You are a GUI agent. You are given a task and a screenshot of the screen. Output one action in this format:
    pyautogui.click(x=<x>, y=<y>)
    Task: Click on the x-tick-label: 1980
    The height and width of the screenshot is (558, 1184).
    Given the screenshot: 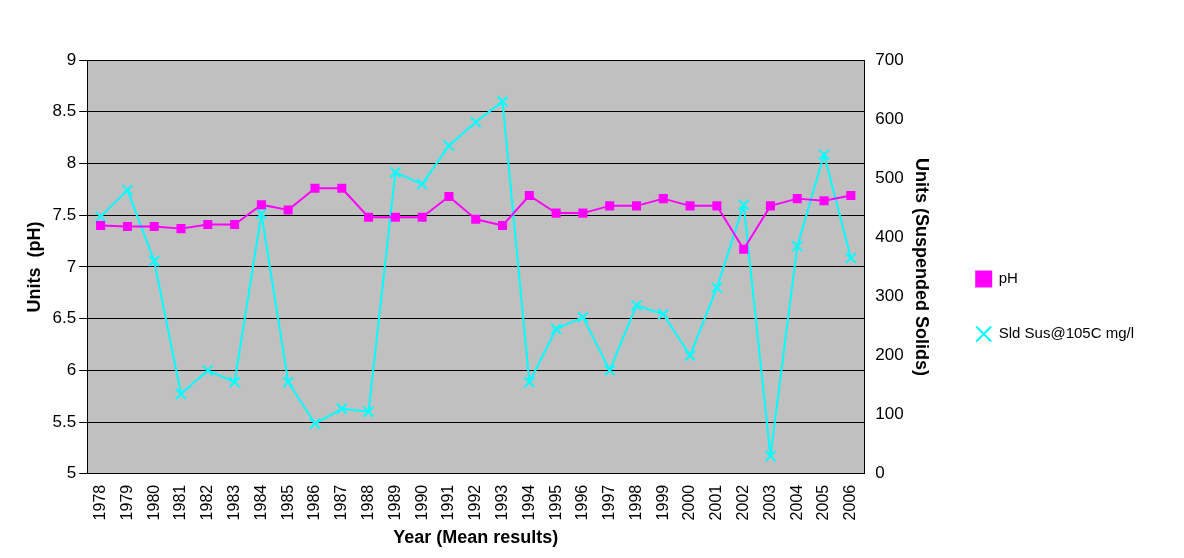 What is the action you would take?
    pyautogui.click(x=153, y=502)
    